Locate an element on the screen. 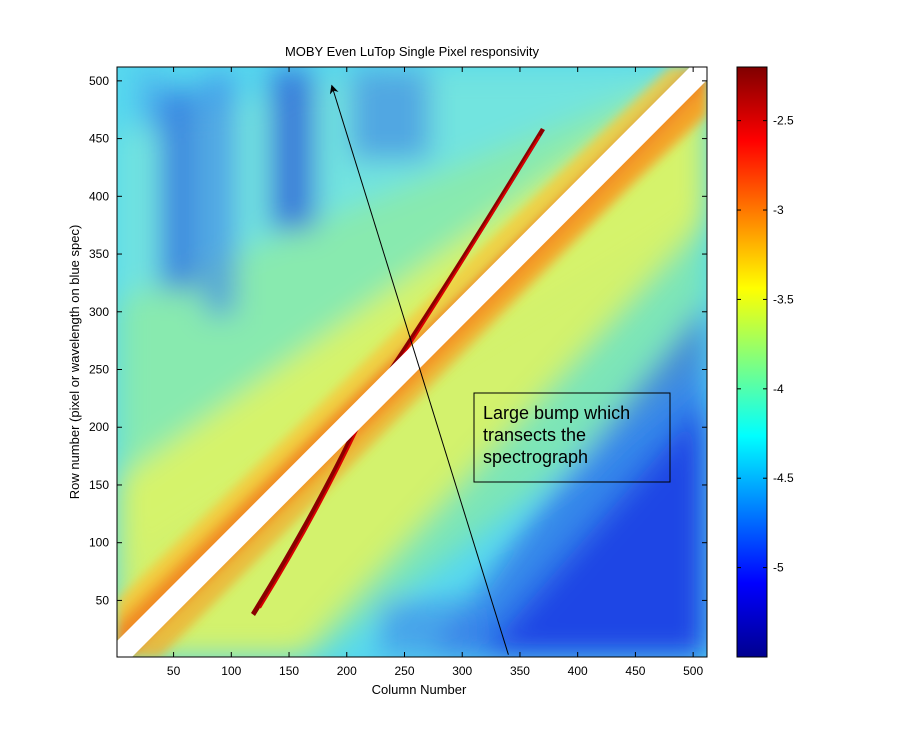 The height and width of the screenshot is (750, 900). colorbar is located at coordinates (752, 362).